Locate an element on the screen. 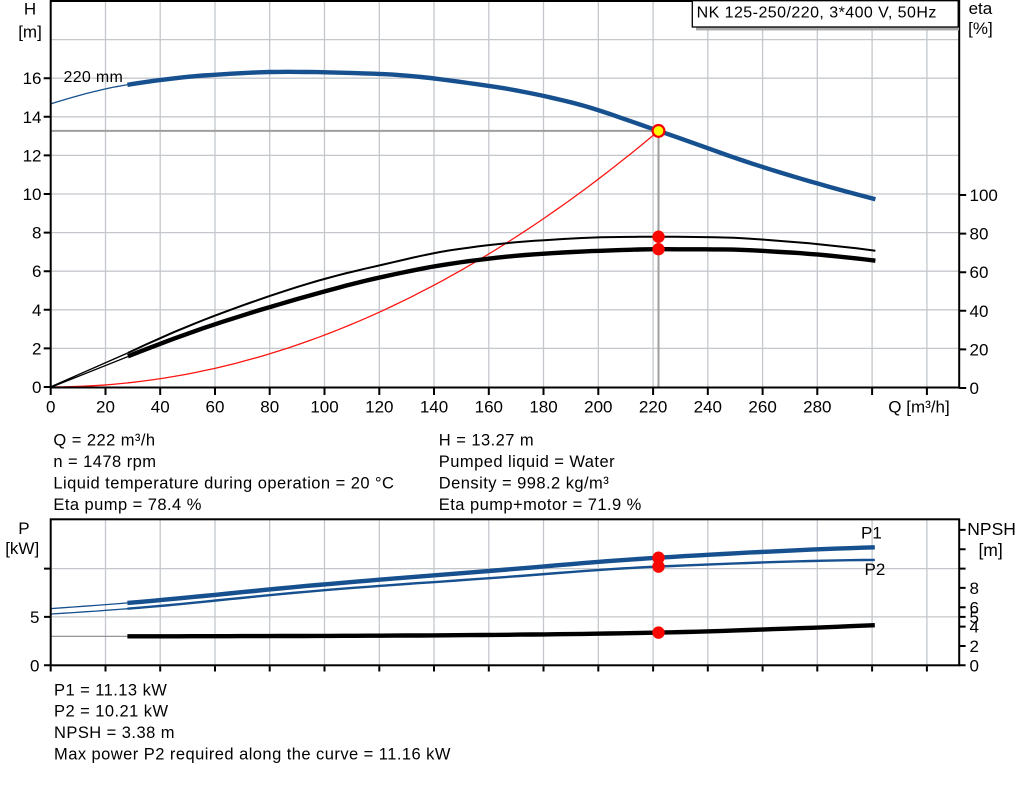 The height and width of the screenshot is (786, 1024). svg-text: 12 is located at coordinates (32, 155).